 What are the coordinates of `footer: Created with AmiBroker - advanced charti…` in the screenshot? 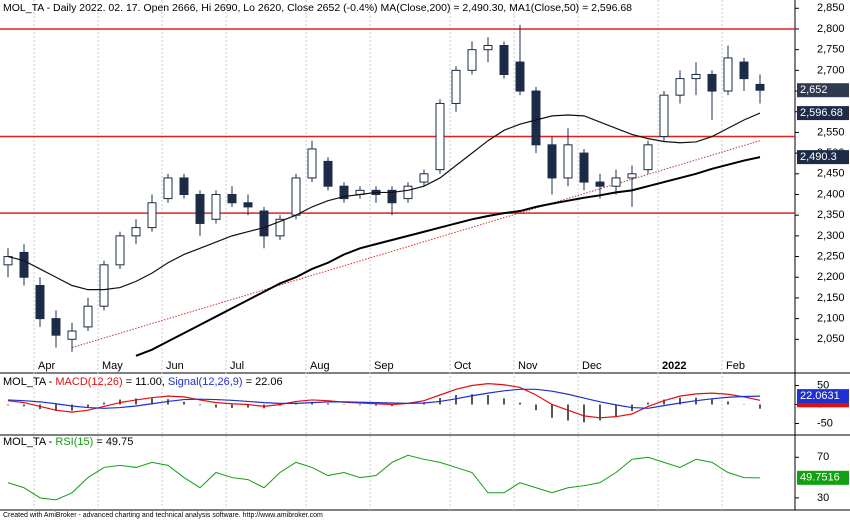 It's located at (163, 515).